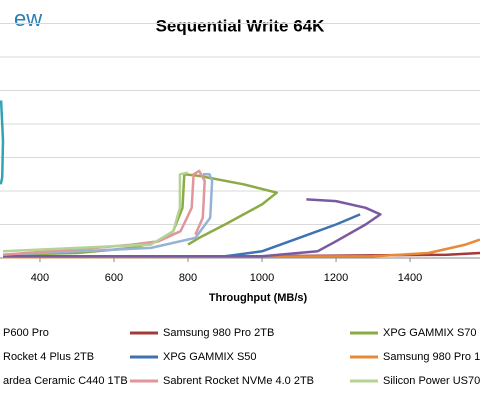  I want to click on x-tick-label: 600, so click(114, 278).